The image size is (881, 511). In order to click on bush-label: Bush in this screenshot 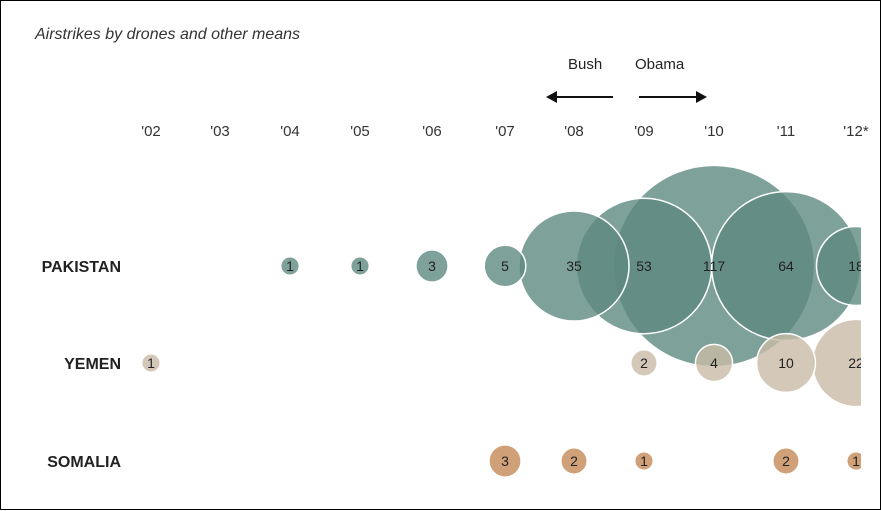, I will do `click(585, 64)`.